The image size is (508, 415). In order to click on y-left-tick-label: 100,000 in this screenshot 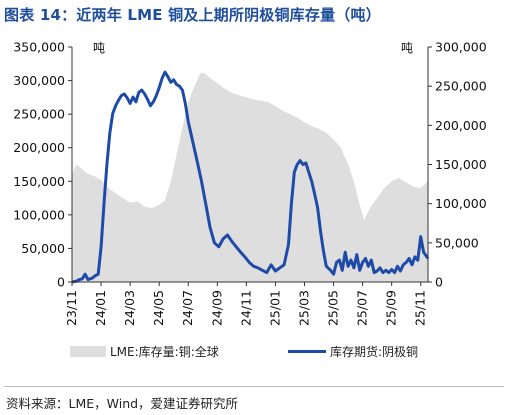, I will do `click(39, 214)`.